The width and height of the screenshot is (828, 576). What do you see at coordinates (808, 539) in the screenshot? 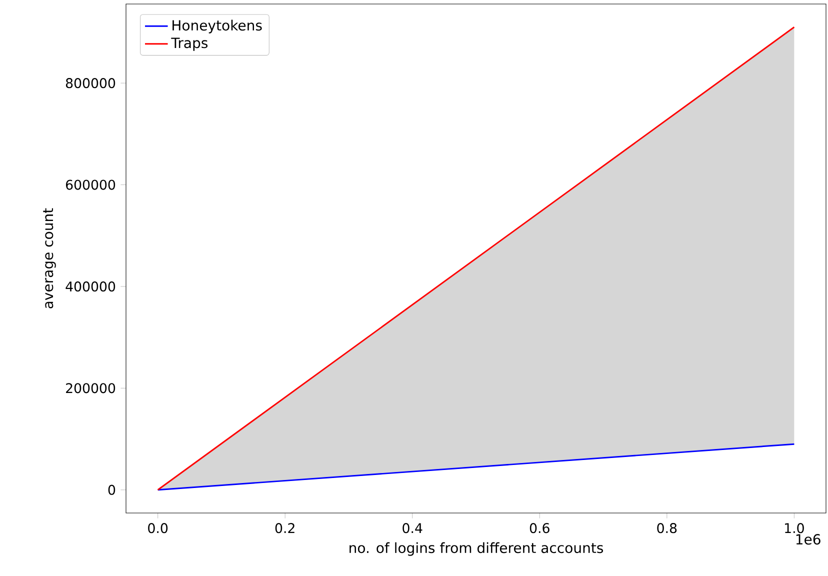
I see `text: 1e6` at bounding box center [808, 539].